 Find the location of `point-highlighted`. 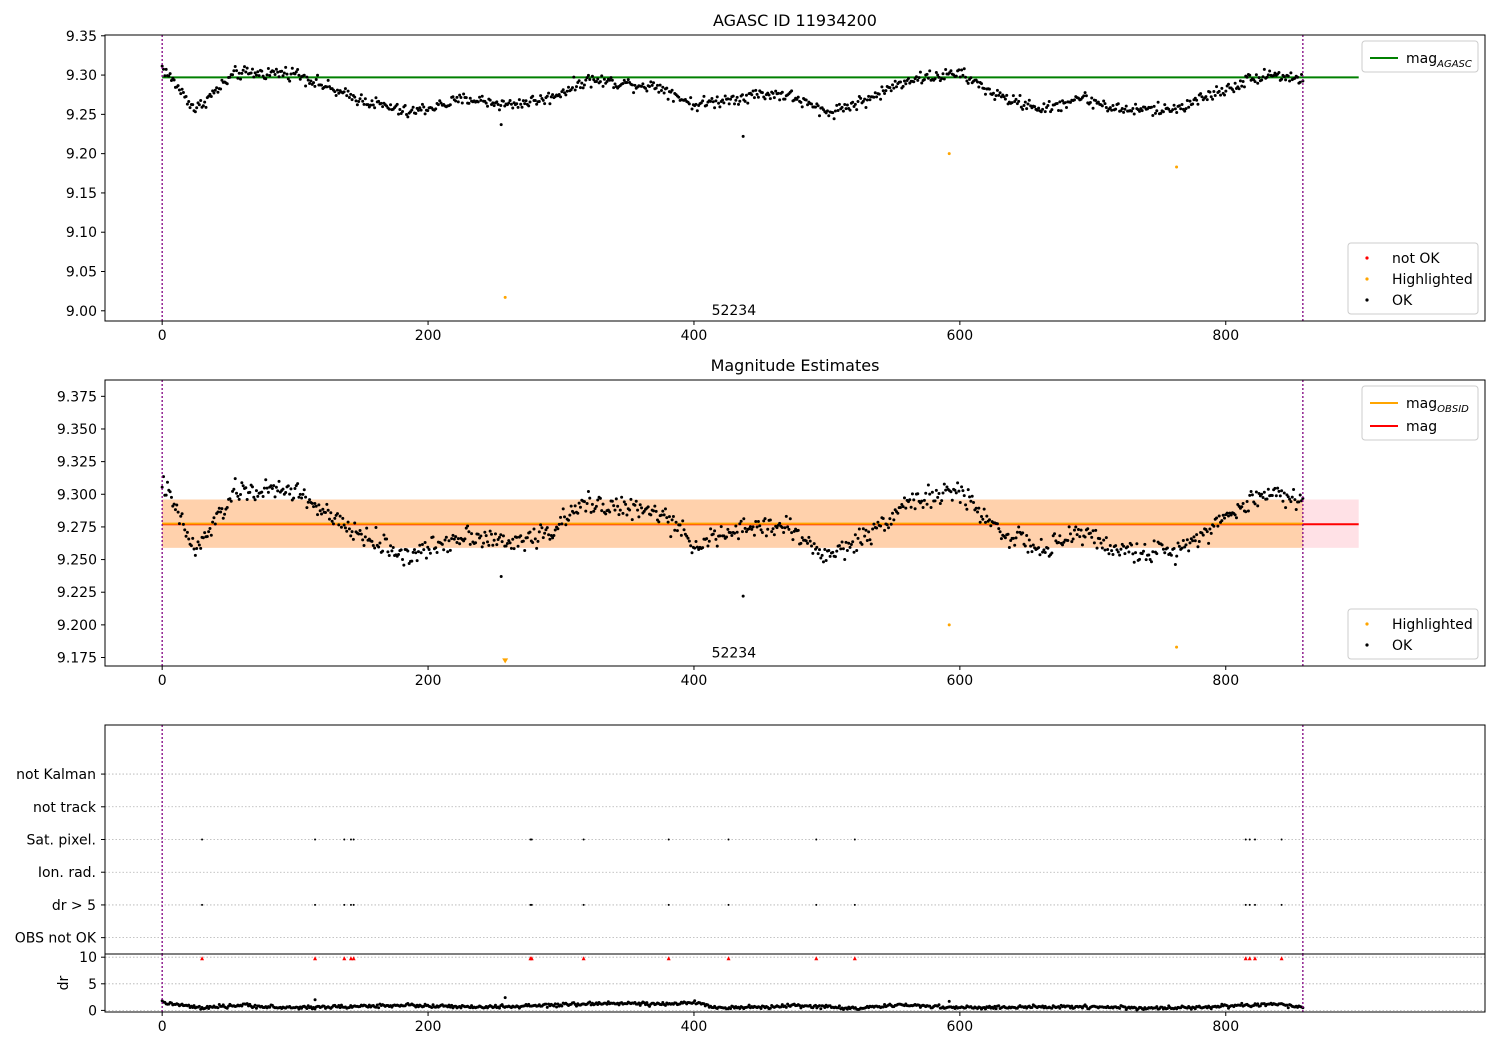

point-highlighted is located at coordinates (505, 297).